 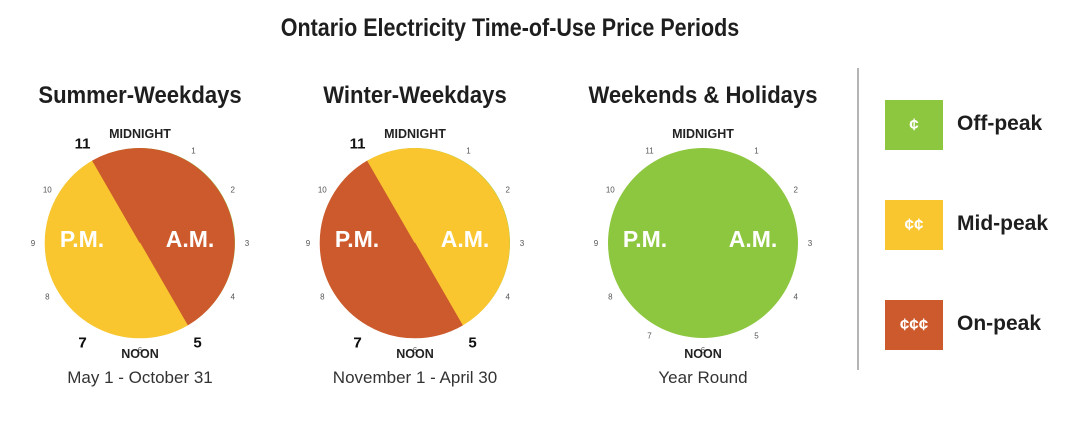 I want to click on legend-item-mid-peak: ¢¢ Mid-peak, so click(x=980, y=225).